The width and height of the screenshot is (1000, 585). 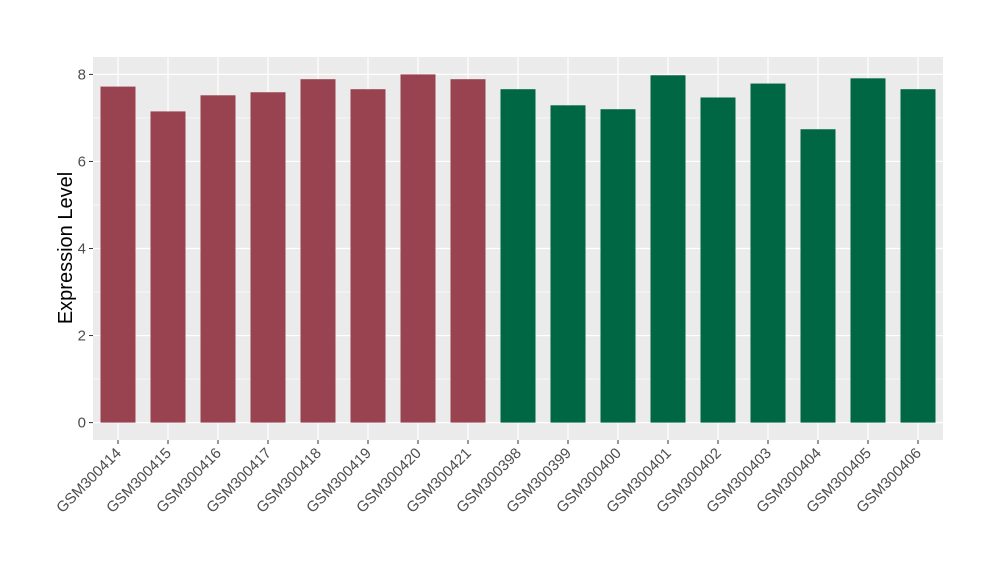 What do you see at coordinates (368, 256) in the screenshot?
I see `bar-GSM300419` at bounding box center [368, 256].